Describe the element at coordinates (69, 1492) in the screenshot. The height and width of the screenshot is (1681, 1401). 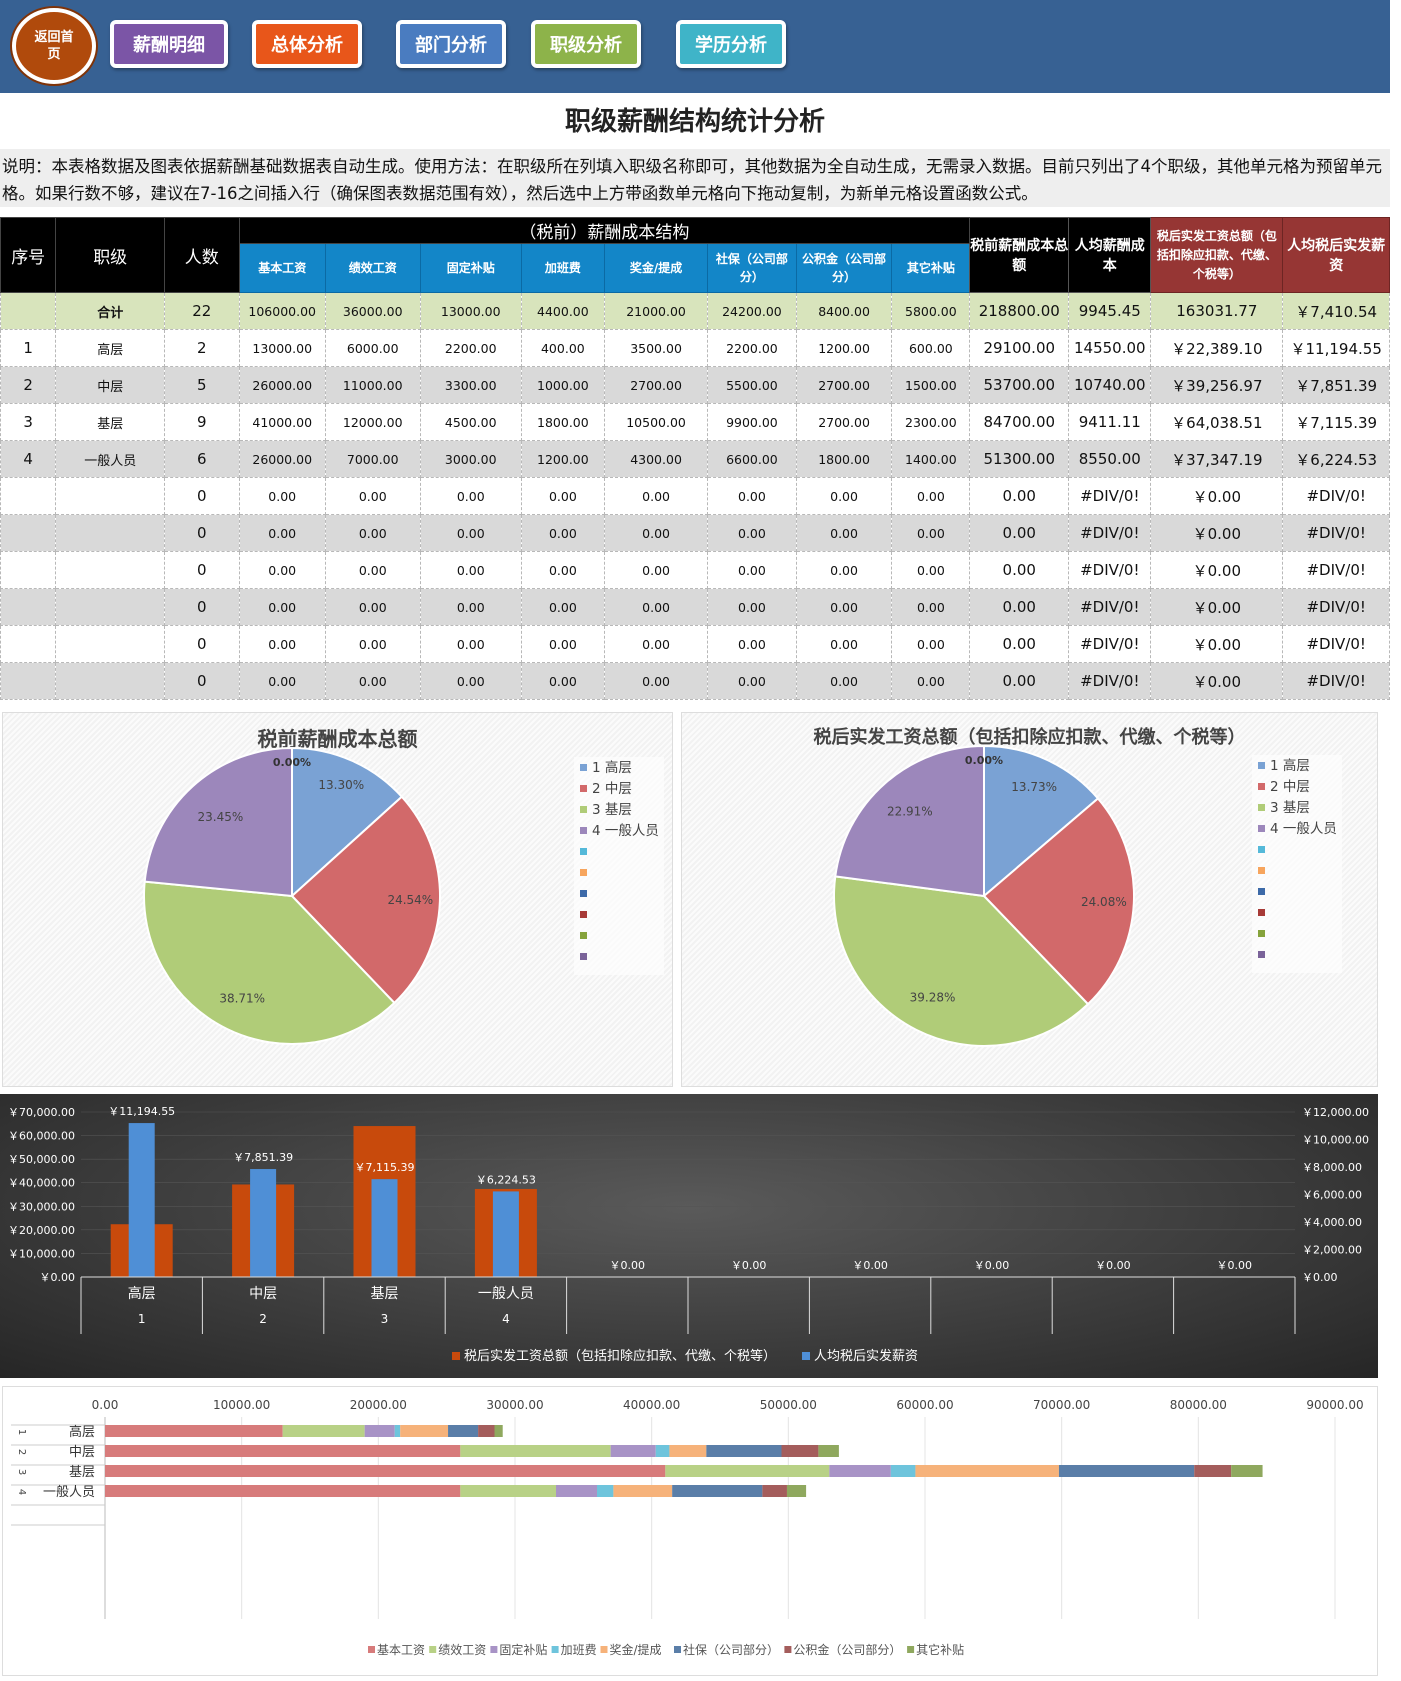
I see `category-label: 一般人员` at that location.